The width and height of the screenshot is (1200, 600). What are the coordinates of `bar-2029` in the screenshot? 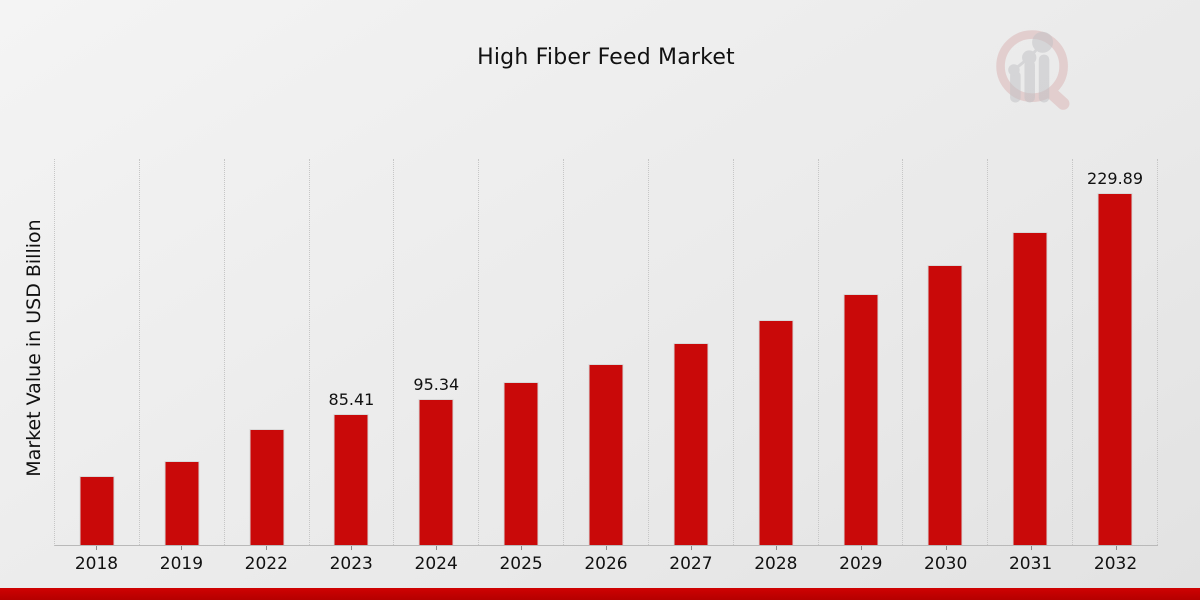 It's located at (861, 419).